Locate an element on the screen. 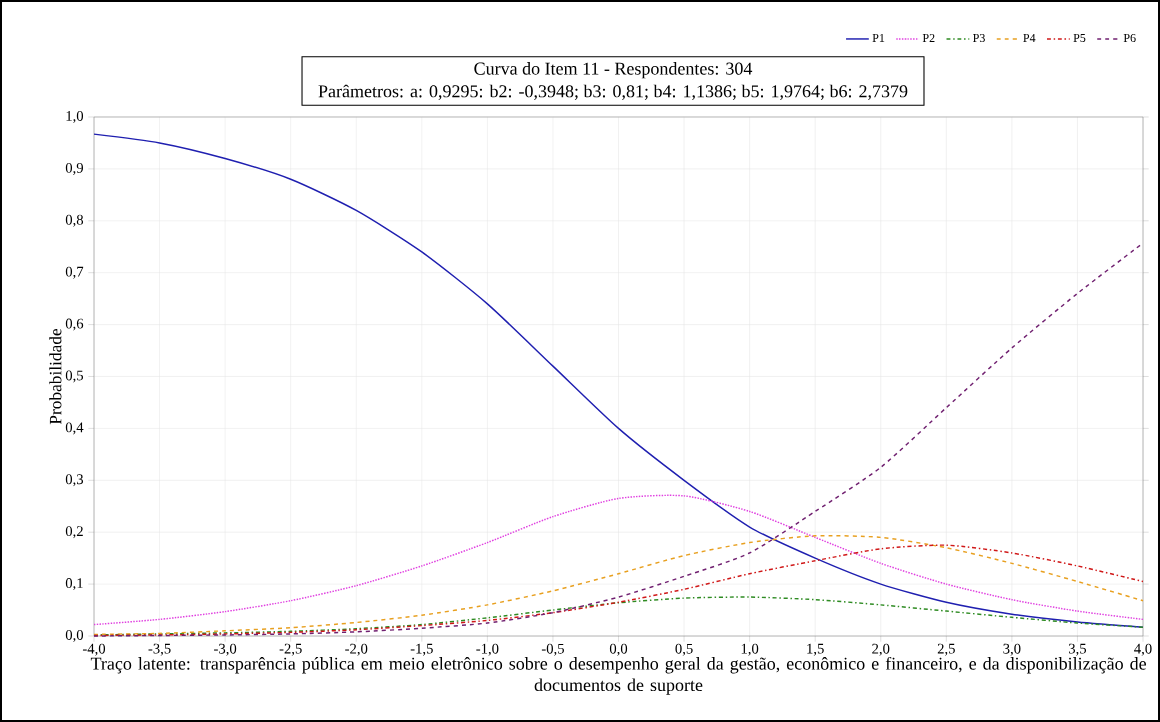 Image resolution: width=1160 pixels, height=722 pixels. legend-label: P5 is located at coordinates (1079, 38).